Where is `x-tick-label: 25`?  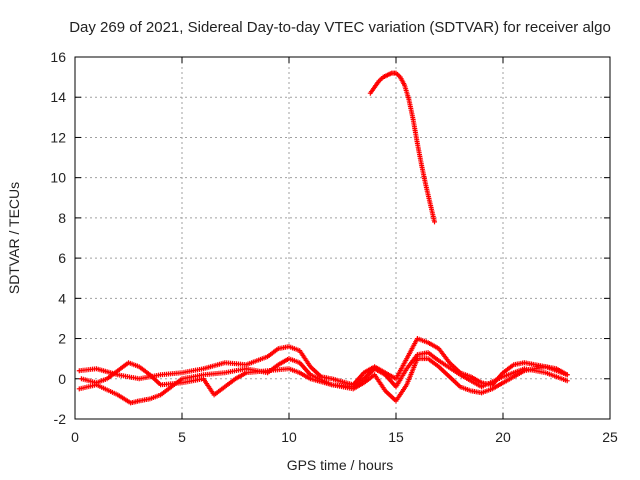 x-tick-label: 25 is located at coordinates (610, 437).